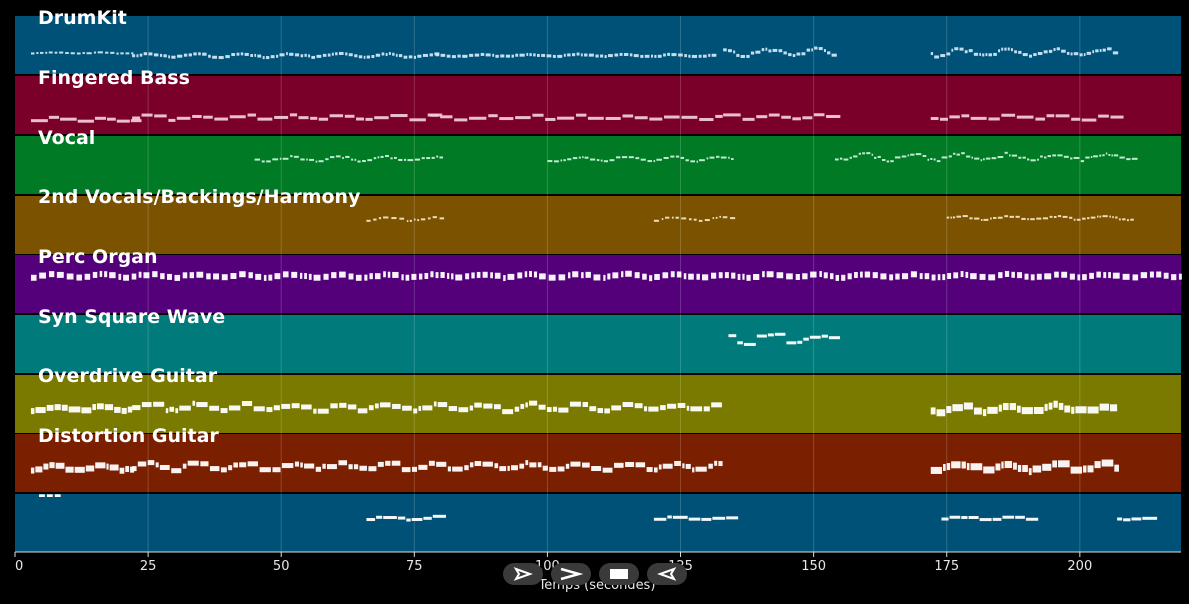  I want to click on rewind-button, so click(667, 574).